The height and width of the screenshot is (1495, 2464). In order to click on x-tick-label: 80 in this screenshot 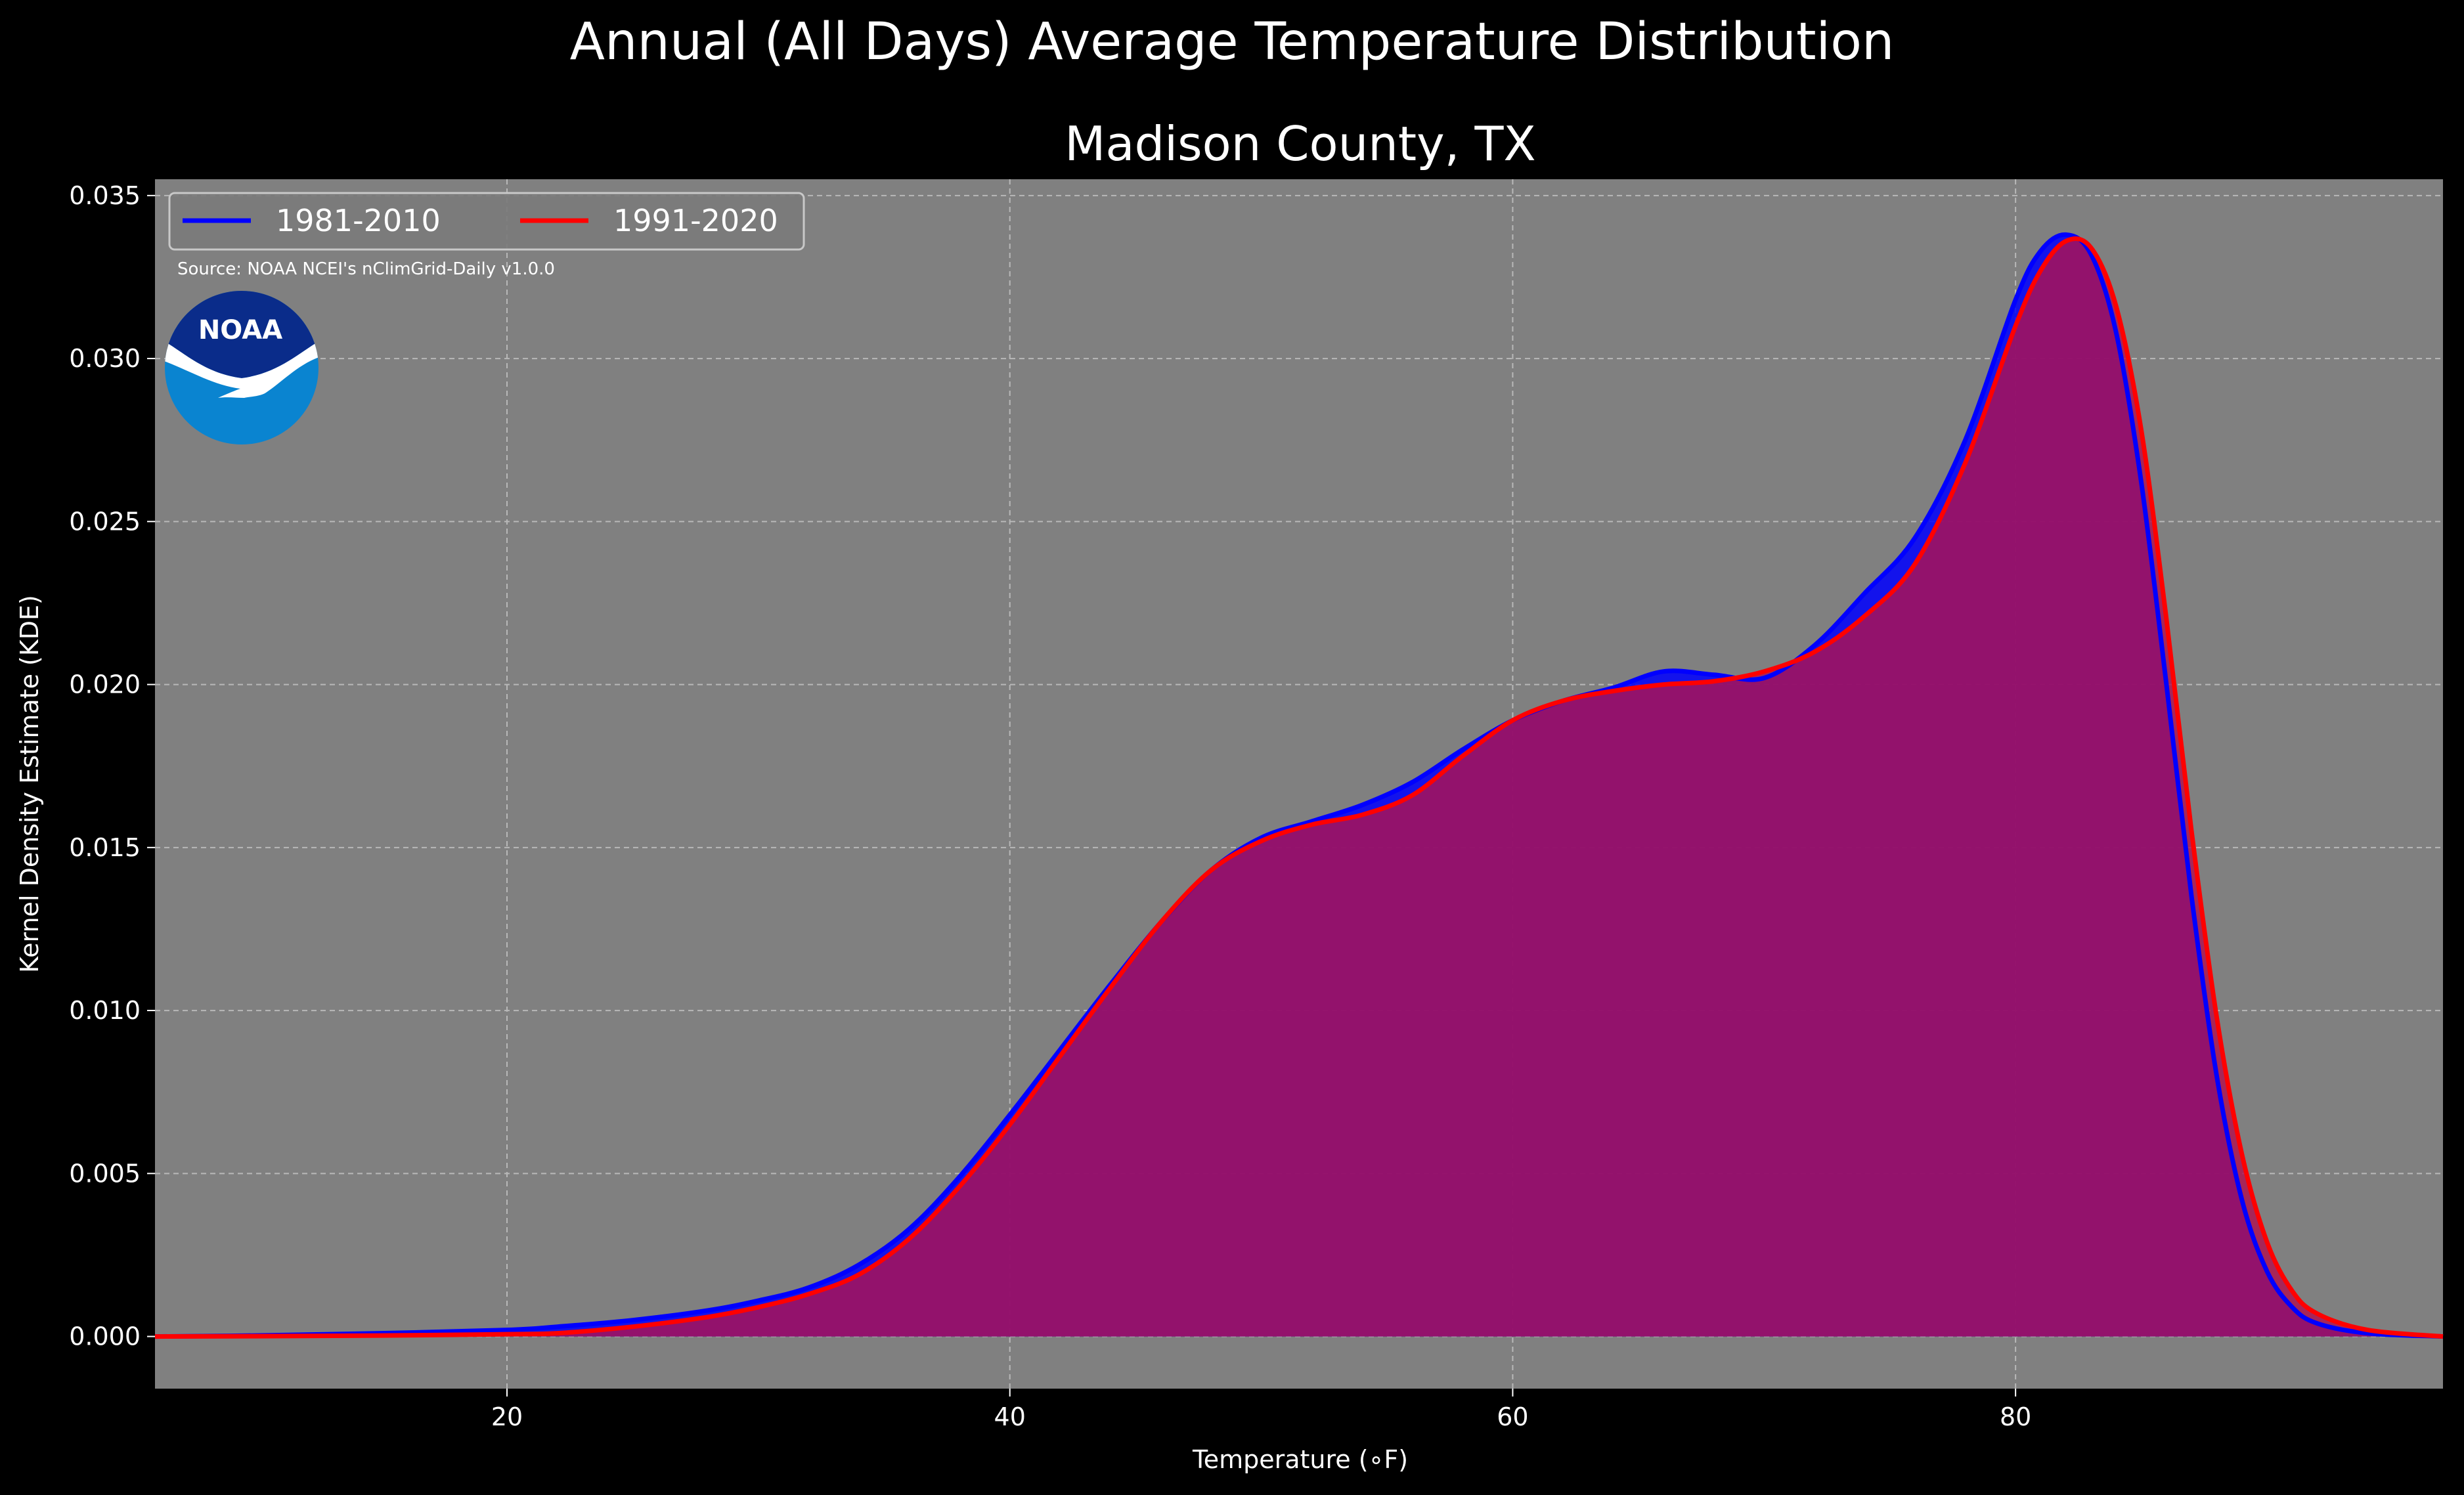, I will do `click(2015, 1416)`.